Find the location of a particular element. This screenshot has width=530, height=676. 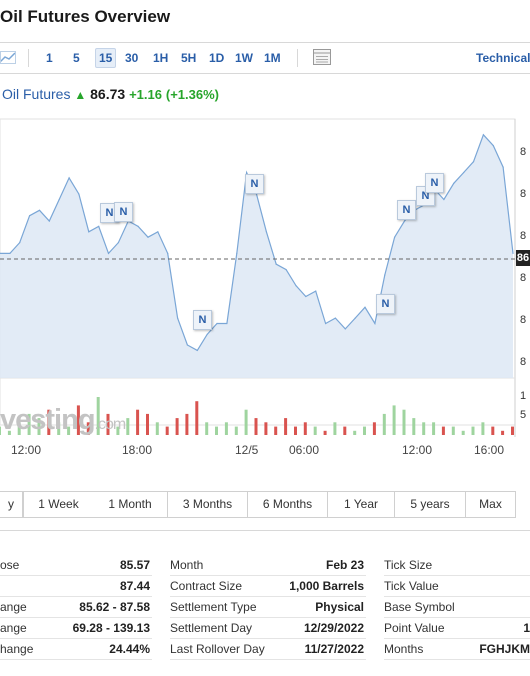

interval-1: 1 is located at coordinates (49, 58).